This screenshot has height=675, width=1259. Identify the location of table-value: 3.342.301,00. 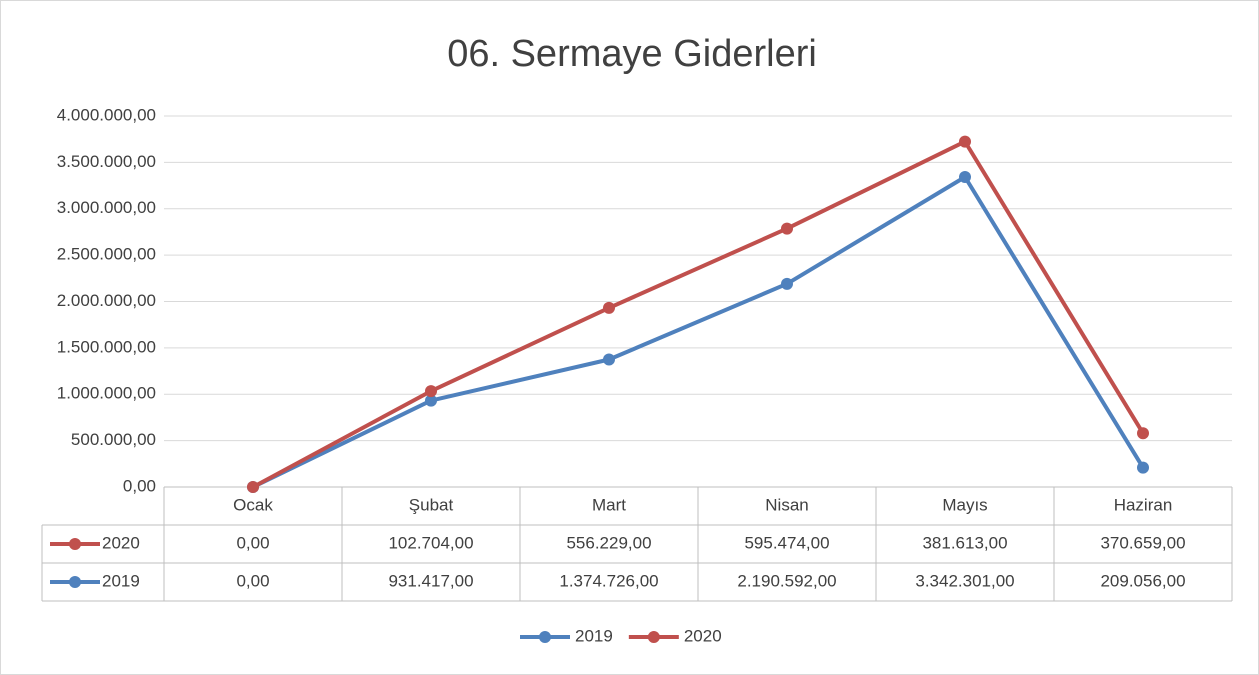
(964, 580).